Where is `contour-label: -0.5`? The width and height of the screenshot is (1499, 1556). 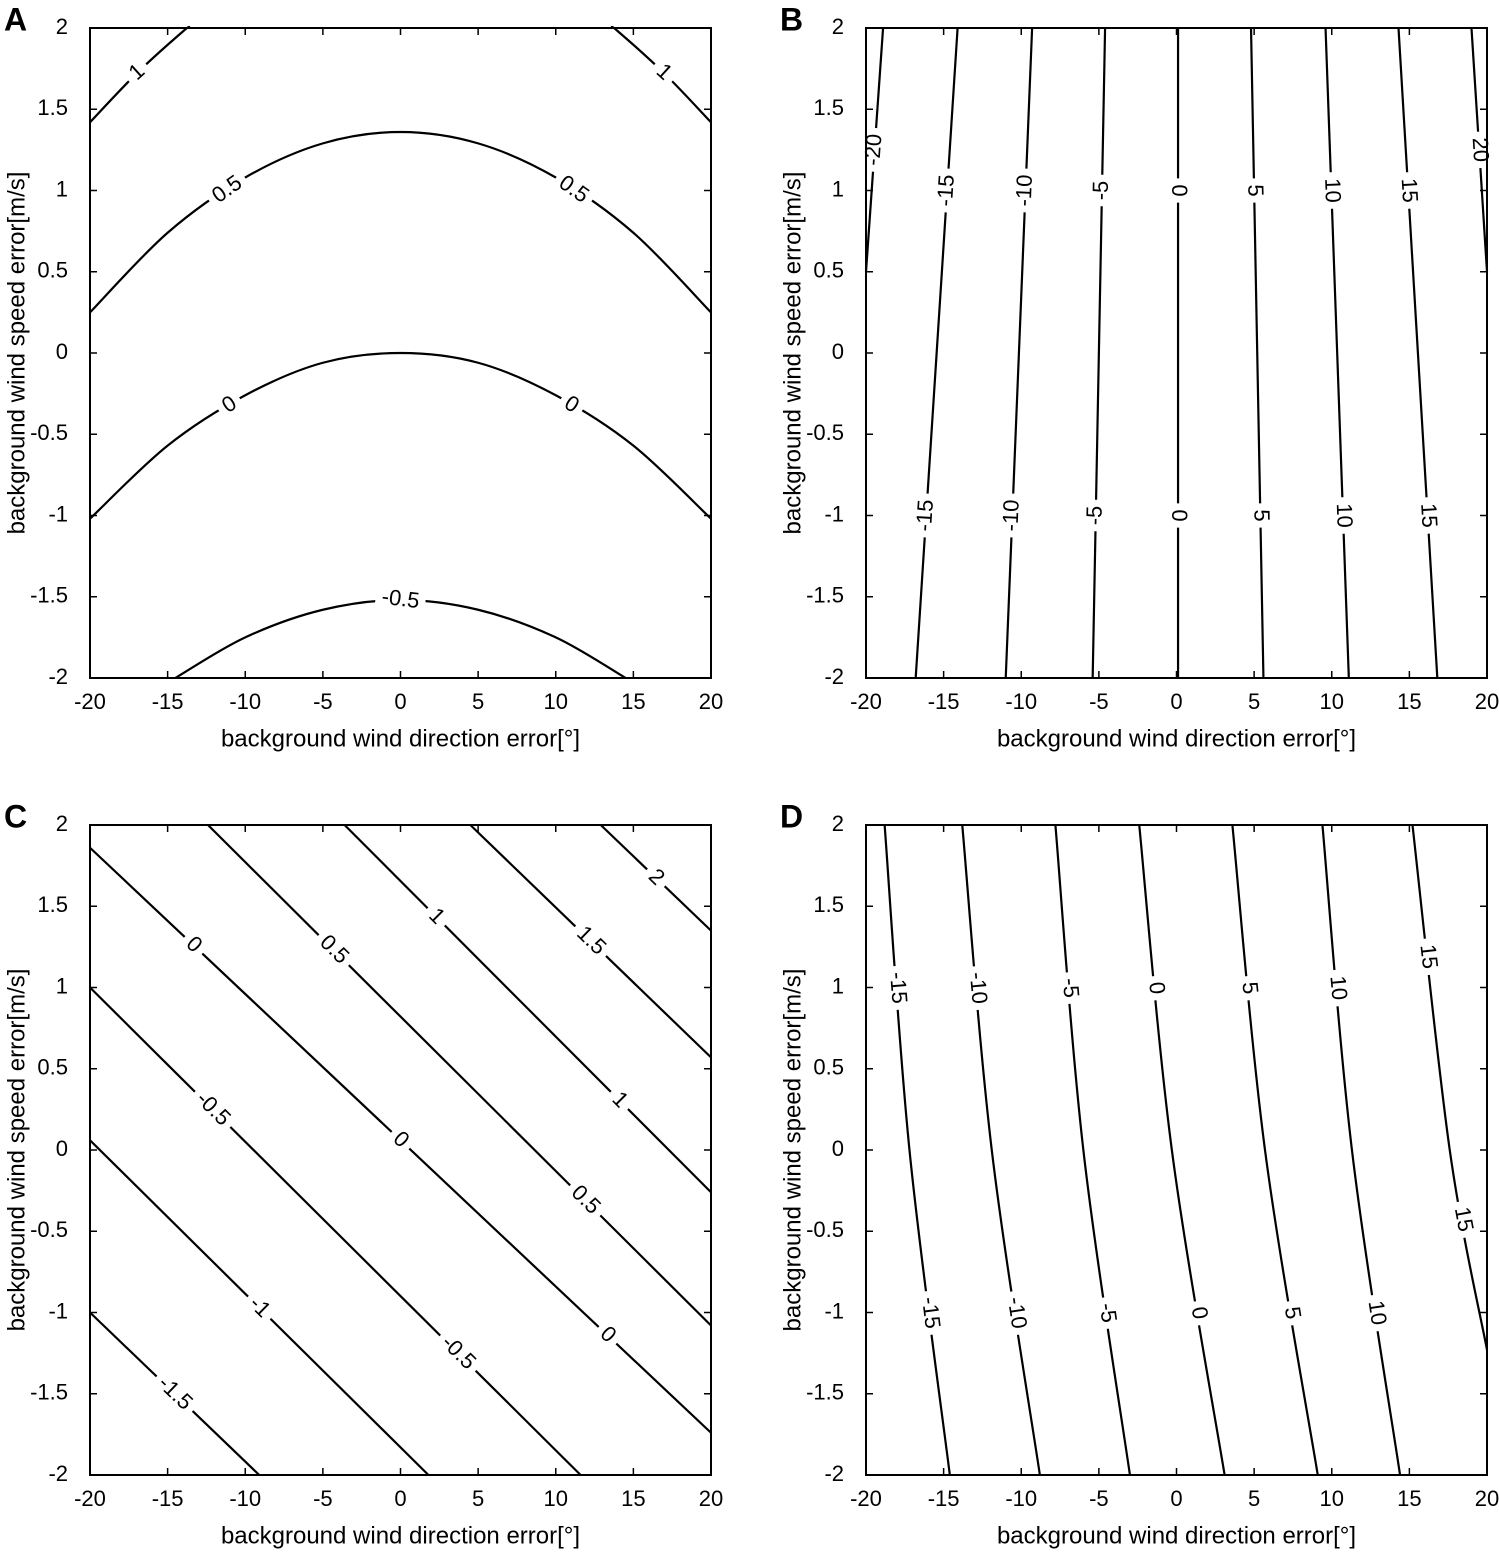
contour-label: -0.5 is located at coordinates (400, 599).